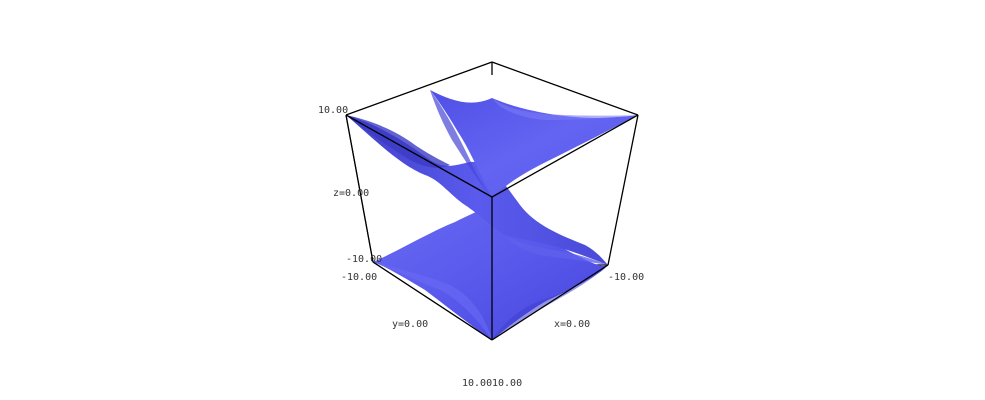  What do you see at coordinates (364, 259) in the screenshot?
I see `z-axis-min-label: -10.00` at bounding box center [364, 259].